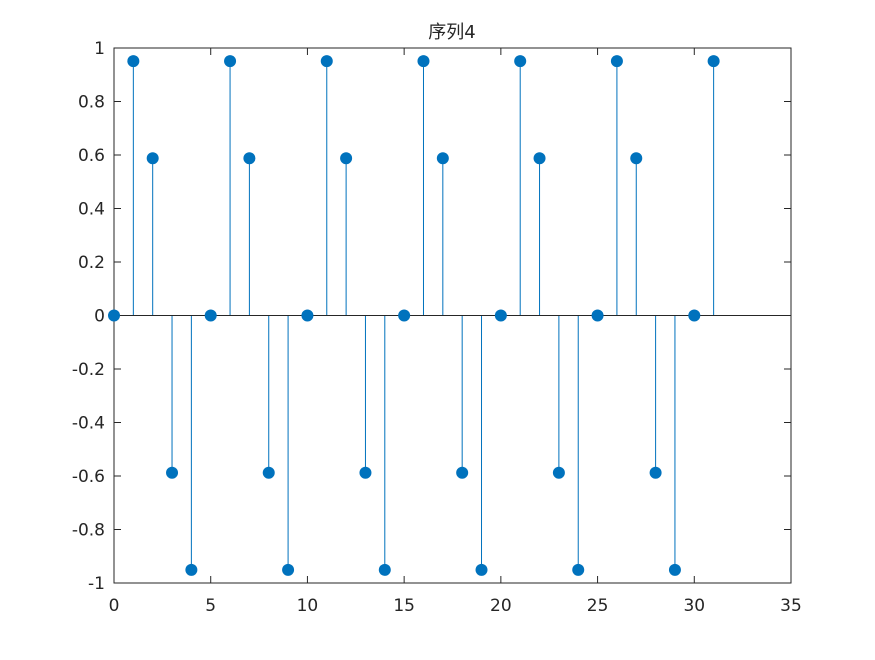  Describe the element at coordinates (88, 370) in the screenshot. I see `y-tick-label: -0.2` at that location.